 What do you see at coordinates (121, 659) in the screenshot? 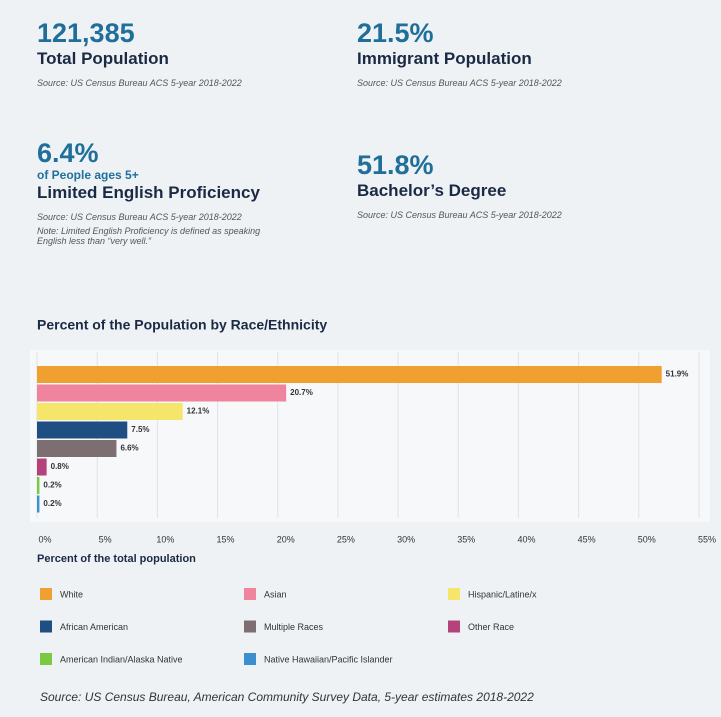
I see `legend-label: American Indian/Alaska Native` at bounding box center [121, 659].